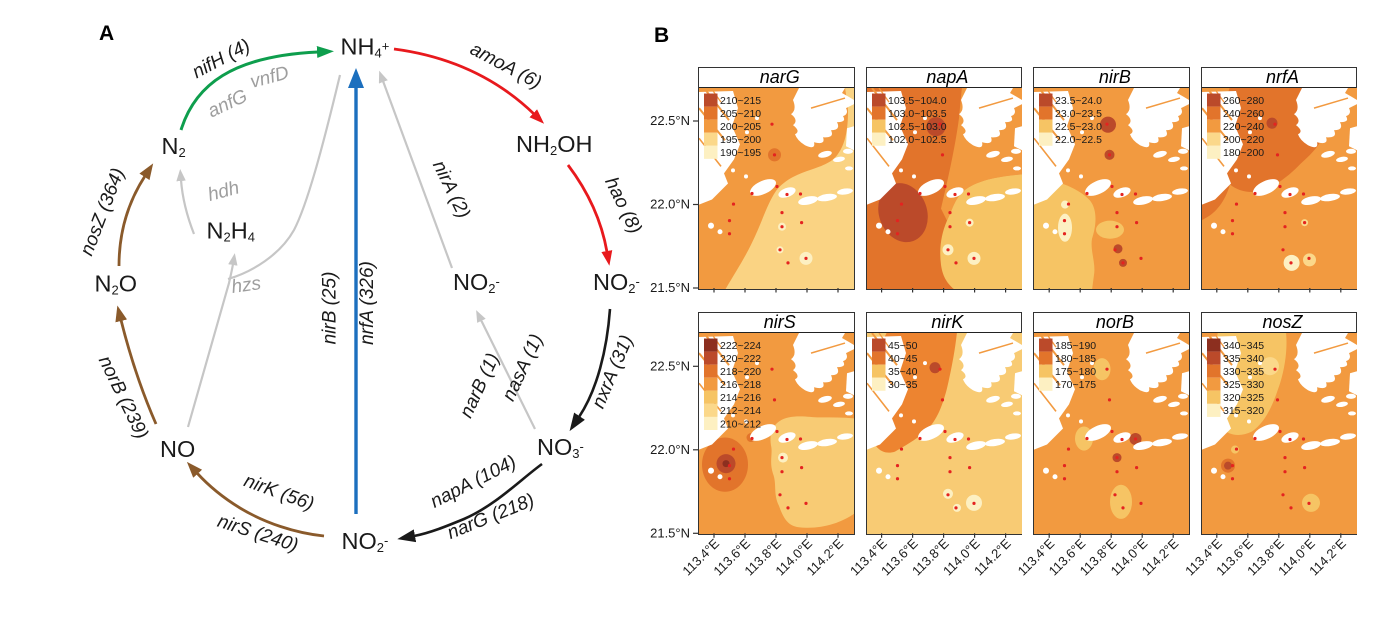 The width and height of the screenshot is (1380, 623). What do you see at coordinates (1075, 372) in the screenshot?
I see `svg-text: 175~180` at bounding box center [1075, 372].